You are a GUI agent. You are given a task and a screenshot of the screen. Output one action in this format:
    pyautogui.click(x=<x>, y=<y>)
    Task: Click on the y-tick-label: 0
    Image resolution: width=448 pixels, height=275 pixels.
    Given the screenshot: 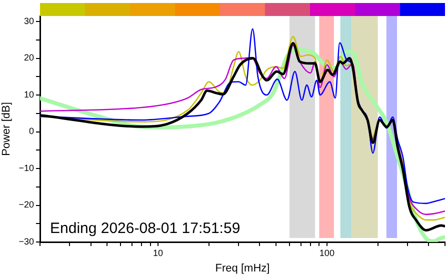 What is the action you would take?
    pyautogui.click(x=31, y=131)
    